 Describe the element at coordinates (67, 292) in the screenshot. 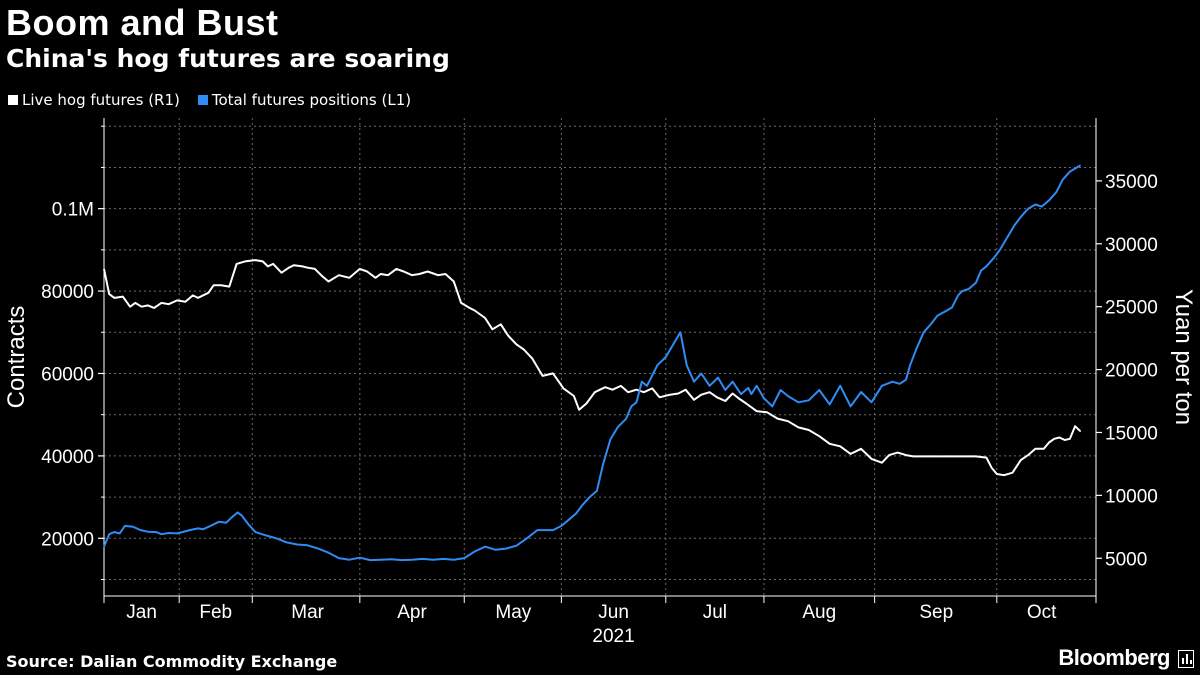

I see `left-tick-label: 80000` at that location.